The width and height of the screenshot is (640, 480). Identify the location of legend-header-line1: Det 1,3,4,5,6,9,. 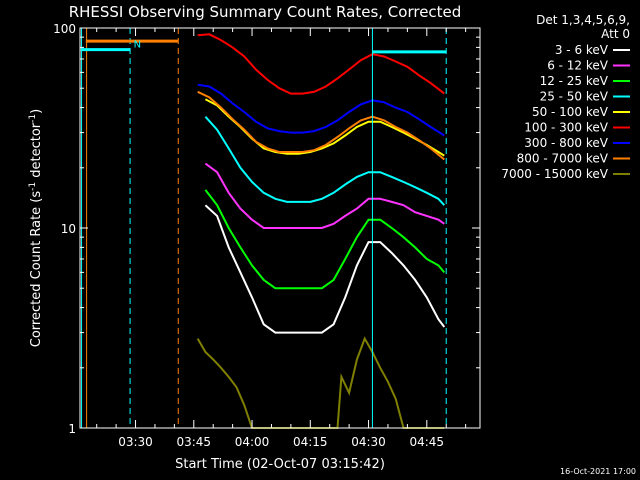
(583, 20).